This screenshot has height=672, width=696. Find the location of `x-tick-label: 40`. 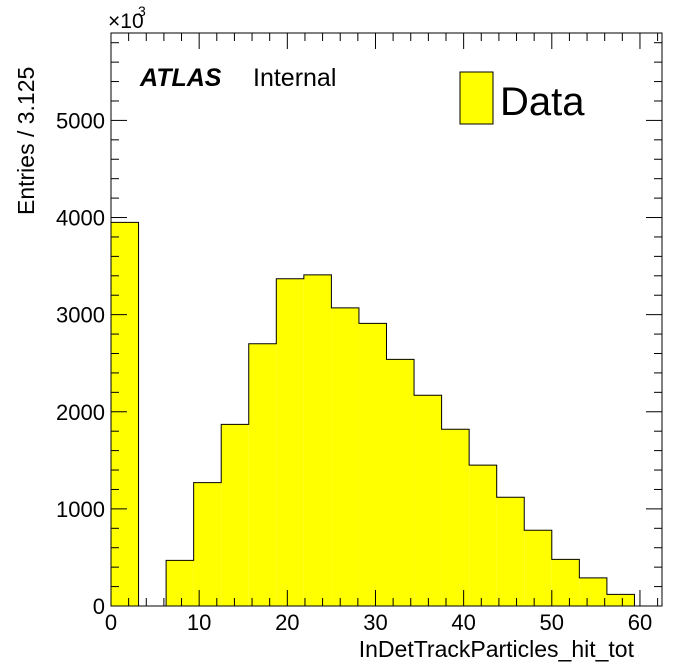

x-tick-label: 40 is located at coordinates (463, 622).